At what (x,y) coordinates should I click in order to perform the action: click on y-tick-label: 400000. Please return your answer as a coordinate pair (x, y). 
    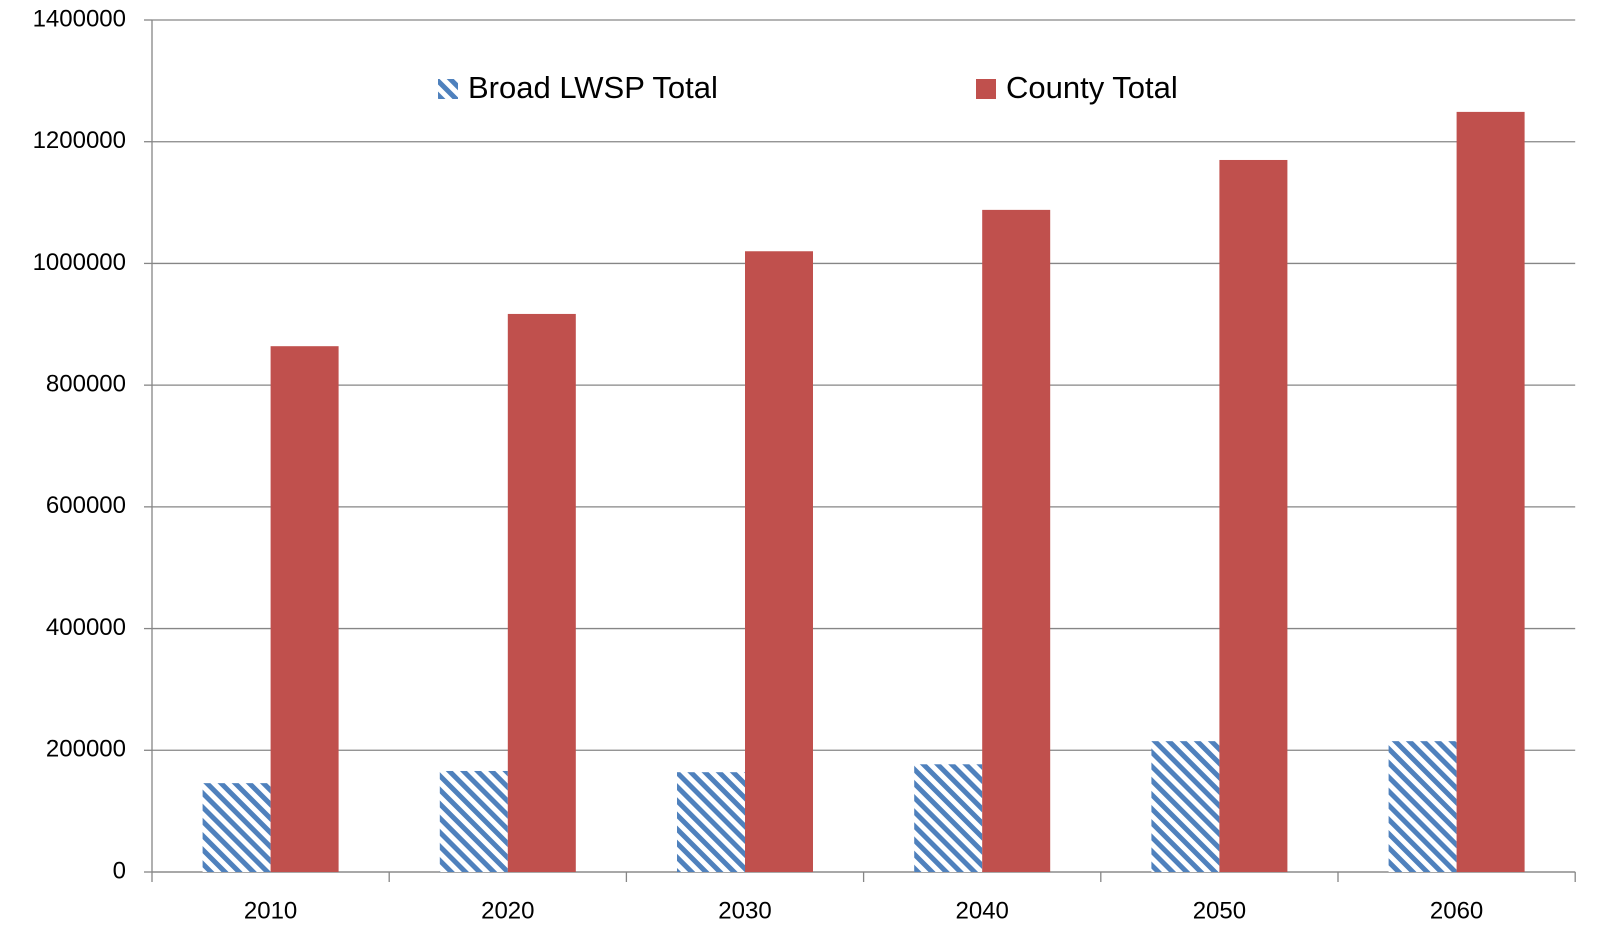
    Looking at the image, I should click on (86, 627).